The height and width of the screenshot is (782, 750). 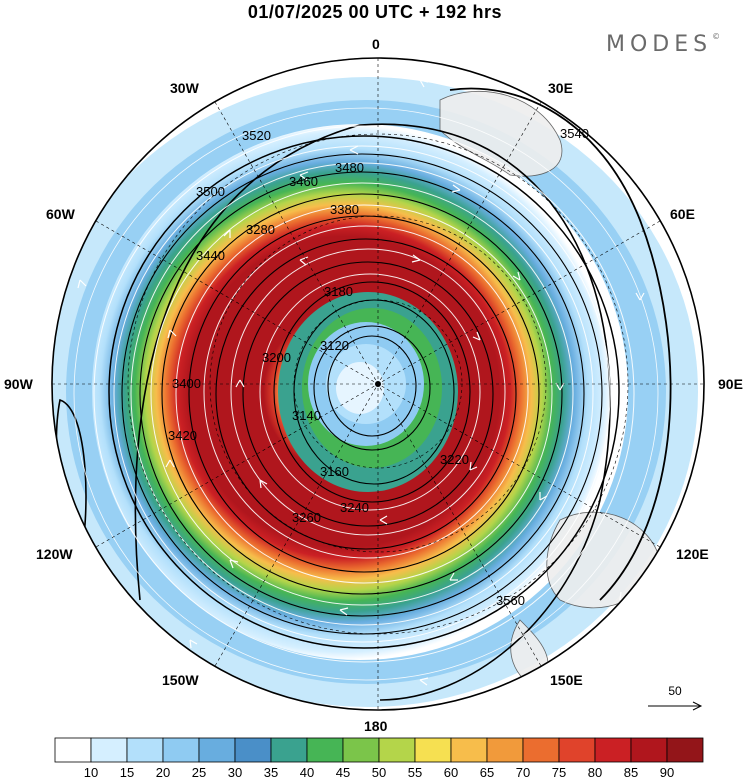 I want to click on wind-scale: 50, so click(x=675, y=699).